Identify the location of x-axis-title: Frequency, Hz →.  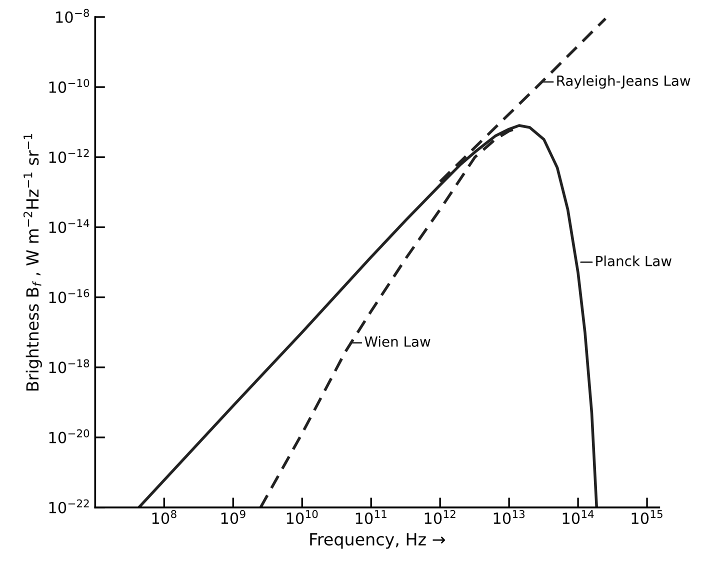
(377, 541).